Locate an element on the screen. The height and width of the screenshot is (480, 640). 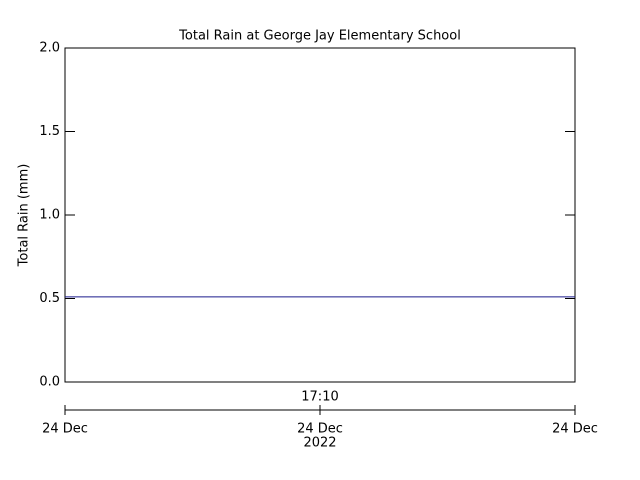
y-tick-label: 0.5 is located at coordinates (49, 298).